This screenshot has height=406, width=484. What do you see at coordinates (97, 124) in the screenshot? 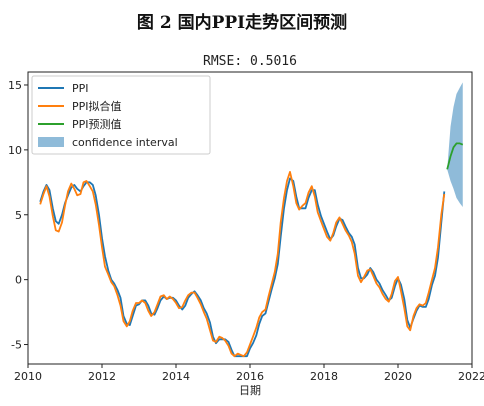
I see `legend-label: PPI预测值` at bounding box center [97, 124].